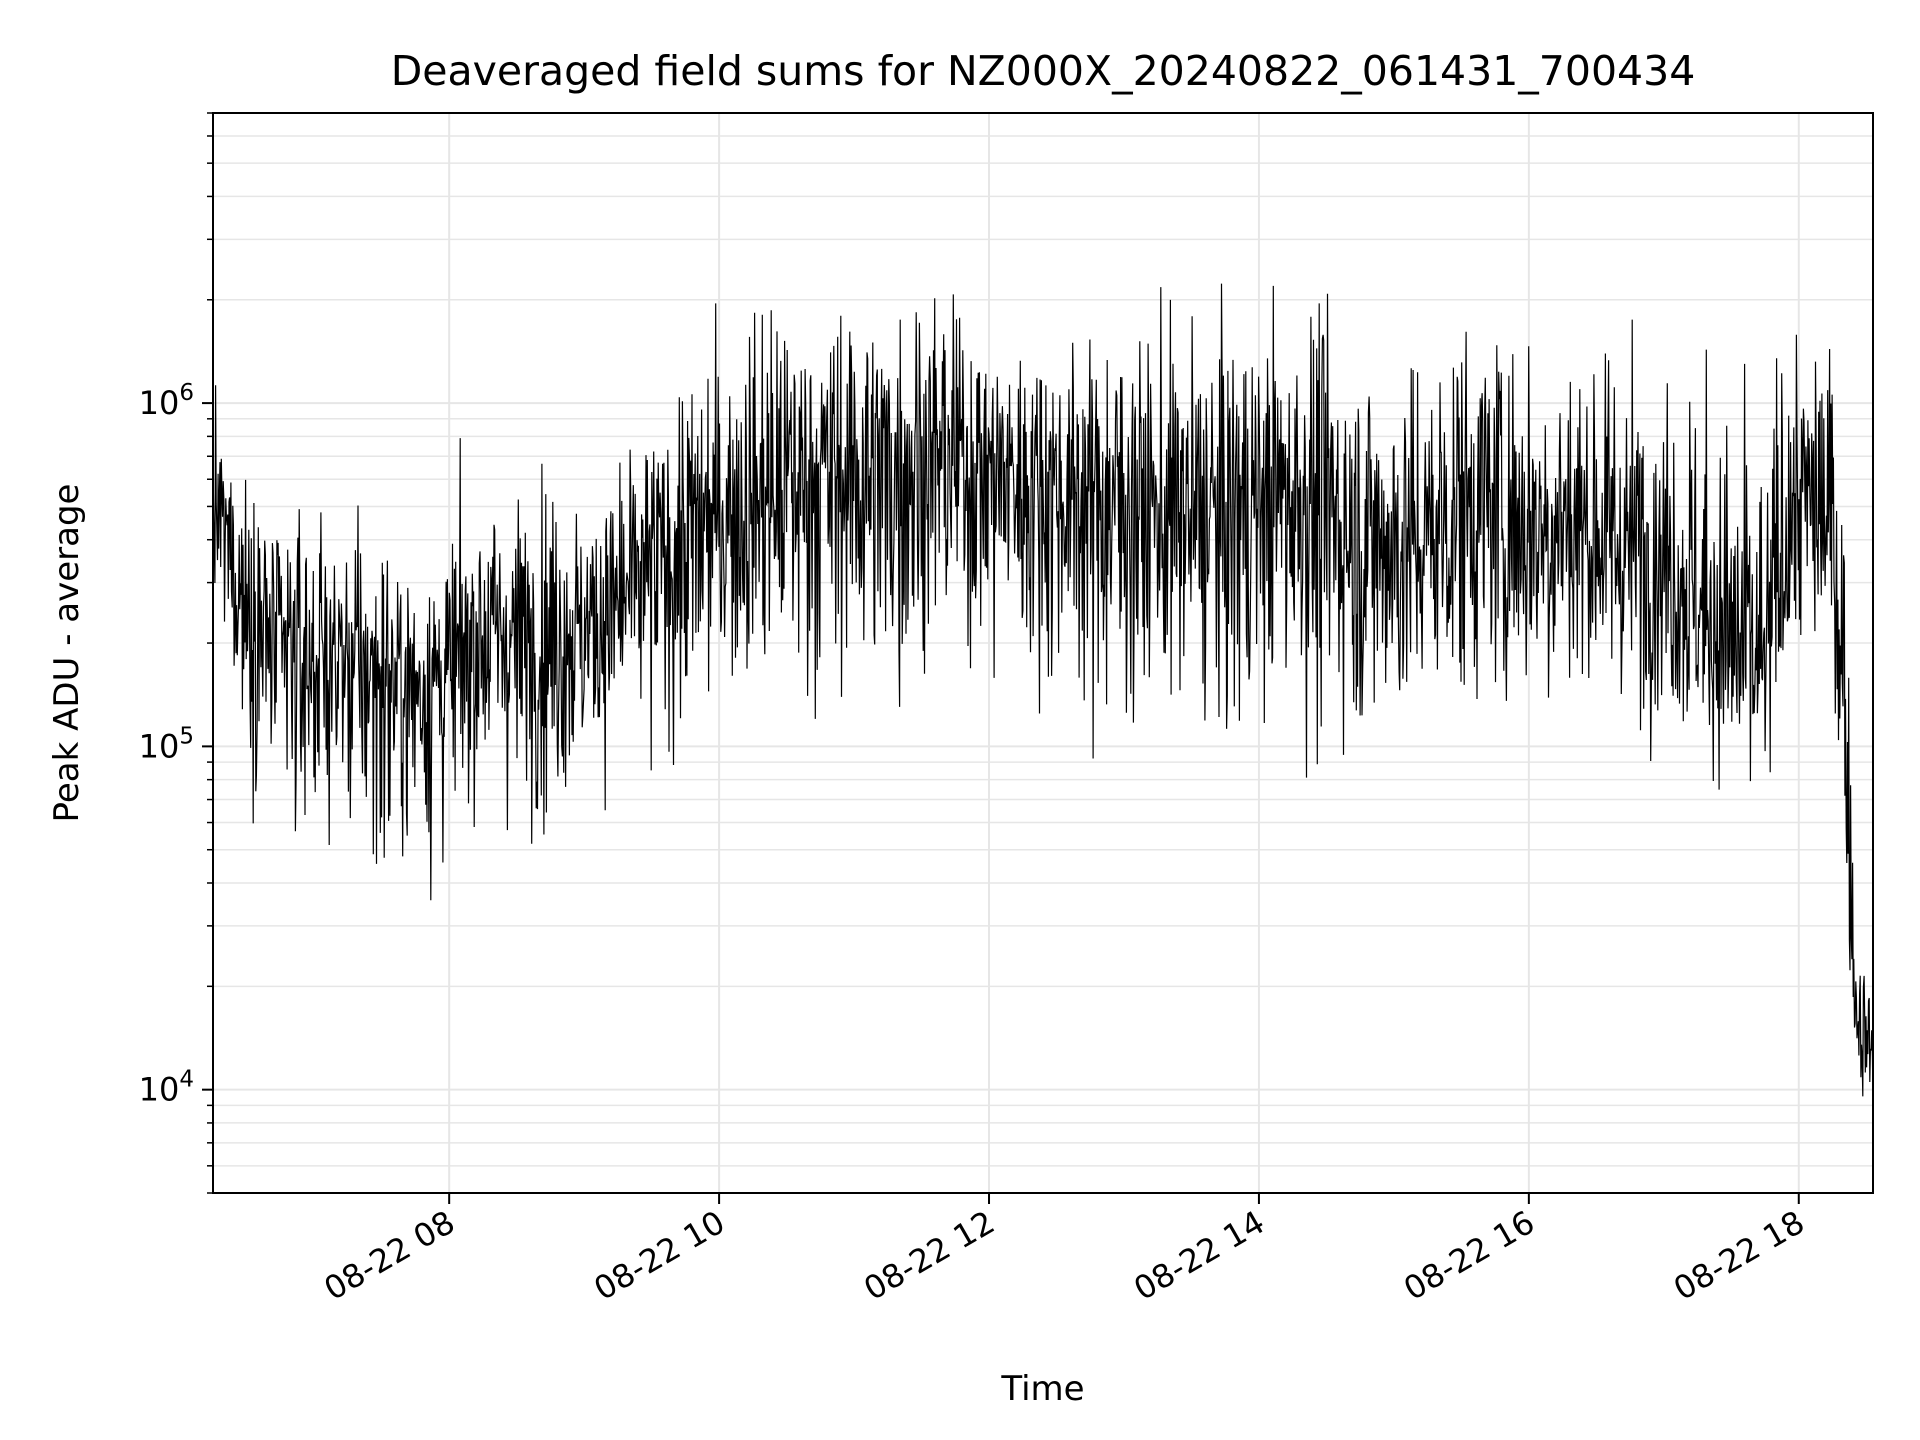 This screenshot has height=1440, width=1920. What do you see at coordinates (166, 1088) in the screenshot?
I see `y-tick-label: 10⁴` at bounding box center [166, 1088].